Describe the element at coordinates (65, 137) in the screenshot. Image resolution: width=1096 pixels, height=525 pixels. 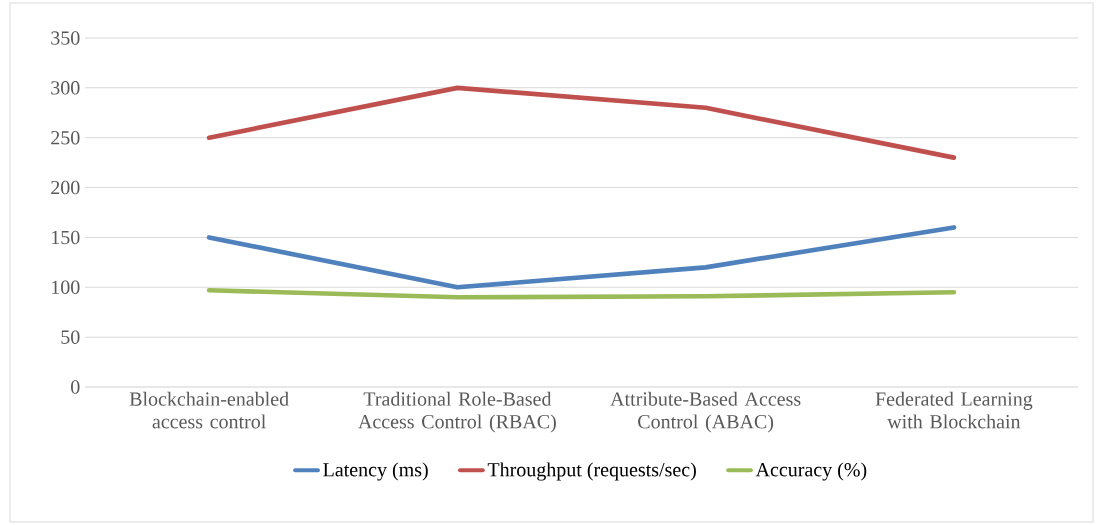
I see `y-tick-label: 250` at that location.